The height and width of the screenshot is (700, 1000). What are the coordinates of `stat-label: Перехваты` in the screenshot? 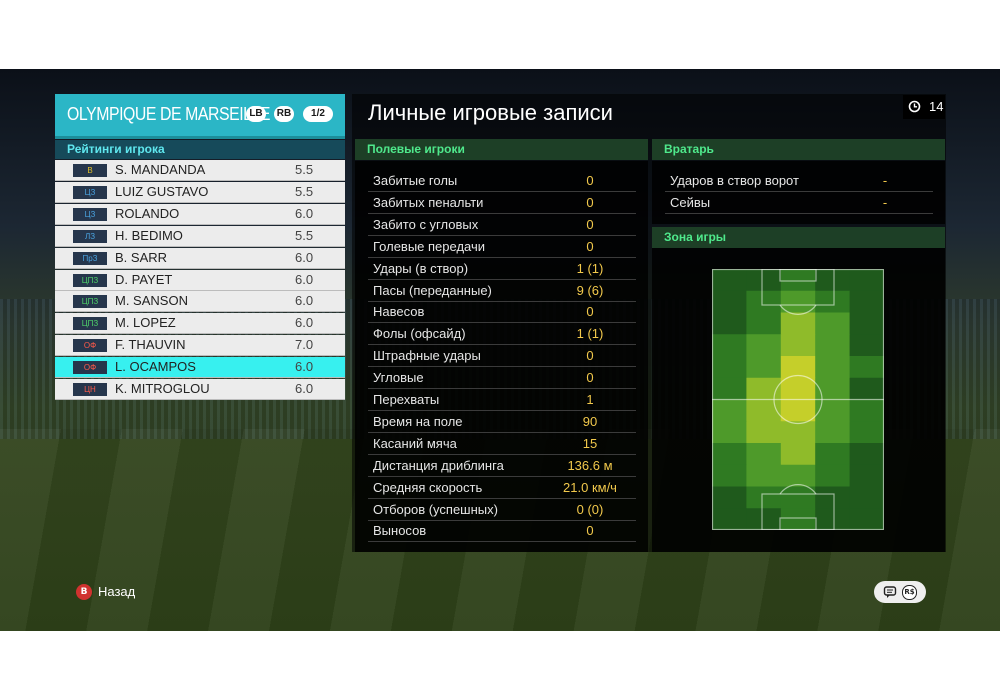 It's located at (406, 399).